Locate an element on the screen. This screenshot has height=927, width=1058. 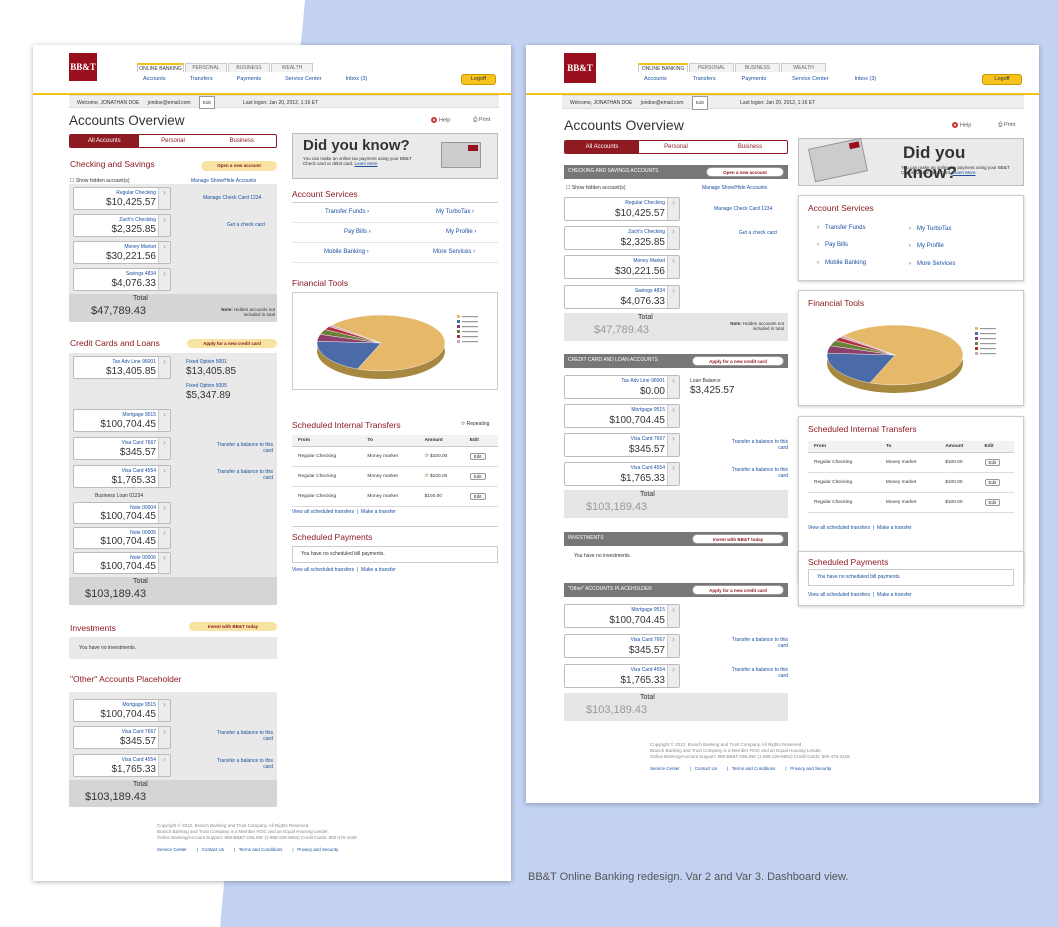
my-turbotax-link: My TurboTax is located at coordinates (930, 229).